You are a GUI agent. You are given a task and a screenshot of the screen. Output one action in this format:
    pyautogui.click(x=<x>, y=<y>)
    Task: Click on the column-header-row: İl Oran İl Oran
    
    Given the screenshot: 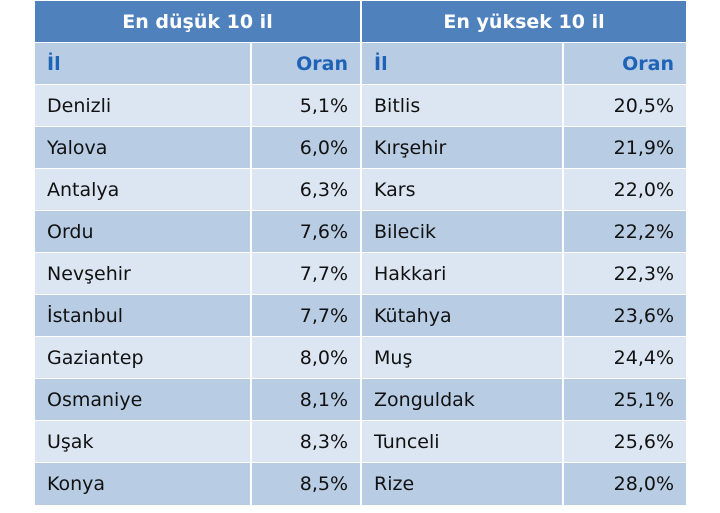 What is the action you would take?
    pyautogui.click(x=361, y=63)
    